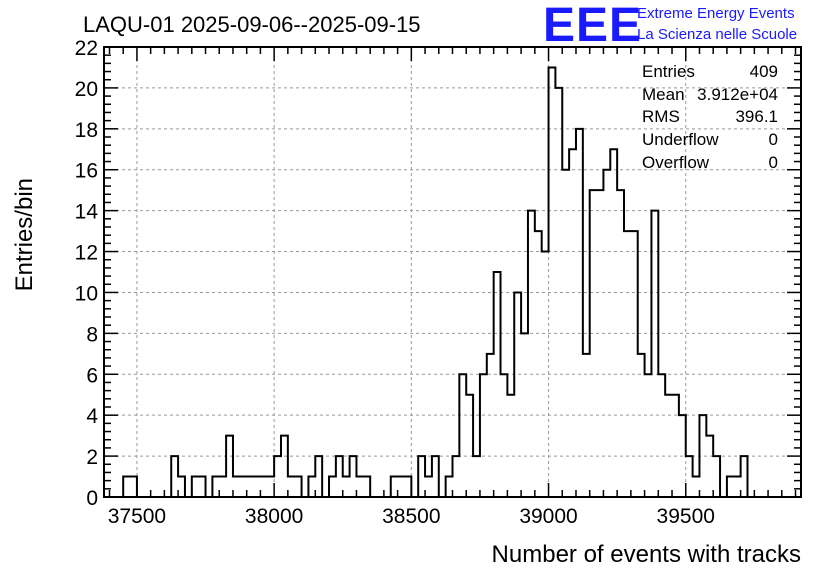  Describe the element at coordinates (676, 162) in the screenshot. I see `stats-label-overflow: Overflow` at that location.